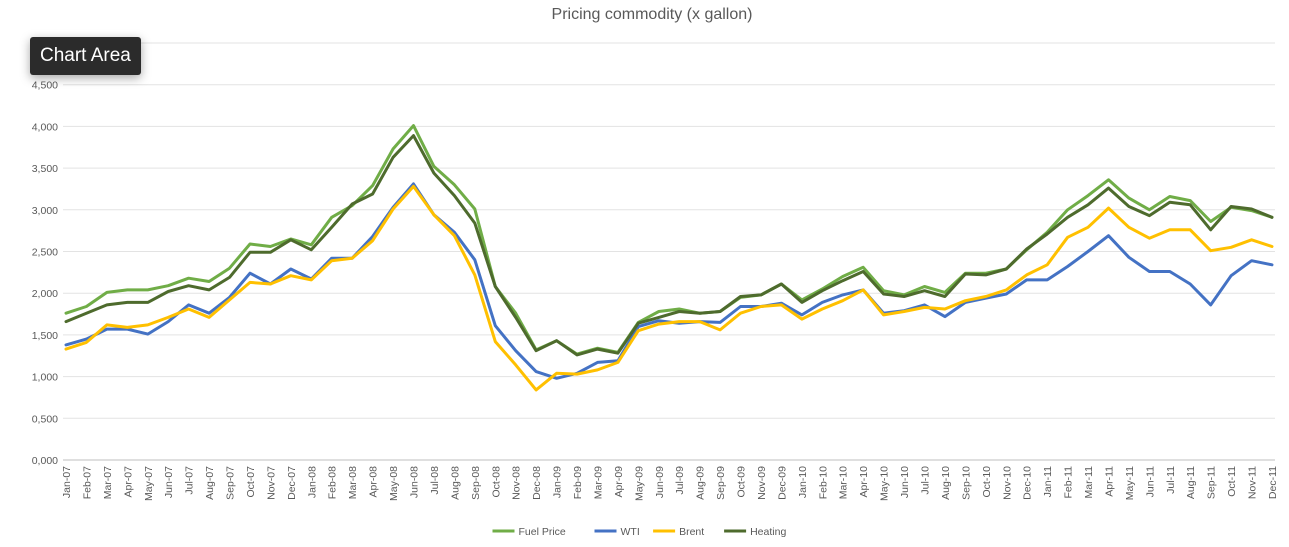 The image size is (1289, 547). Describe the element at coordinates (680, 480) in the screenshot. I see `x-tick-label: Jul-09` at that location.